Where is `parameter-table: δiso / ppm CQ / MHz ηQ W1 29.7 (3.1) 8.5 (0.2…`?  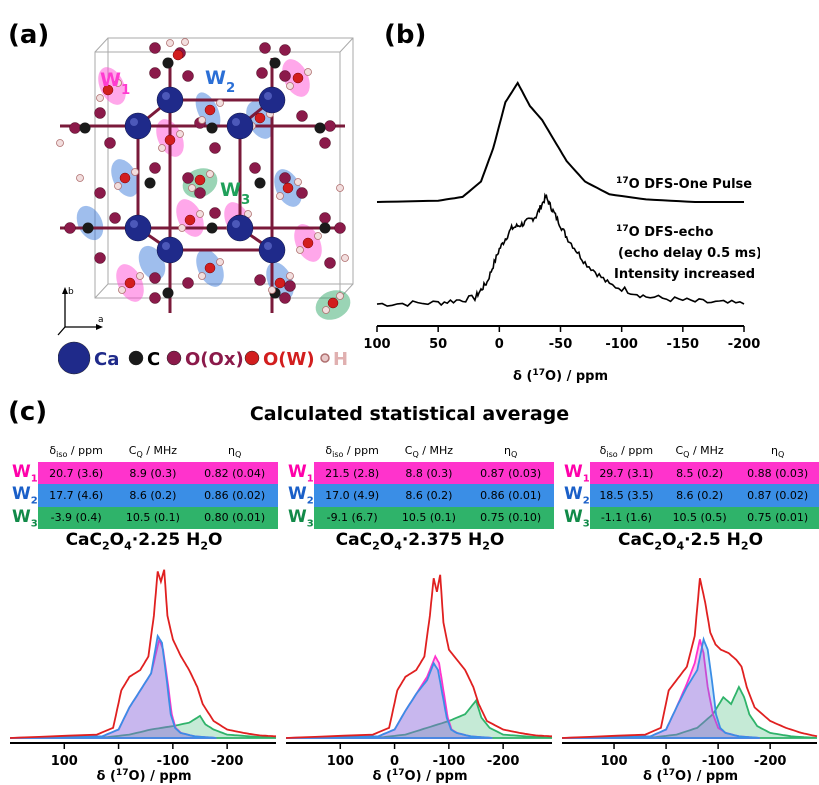 parameter-table: δiso / ppm CQ / MHz ηQ W1 29.7 (3.1) 8.5 (0.2… is located at coordinates (690, 485).